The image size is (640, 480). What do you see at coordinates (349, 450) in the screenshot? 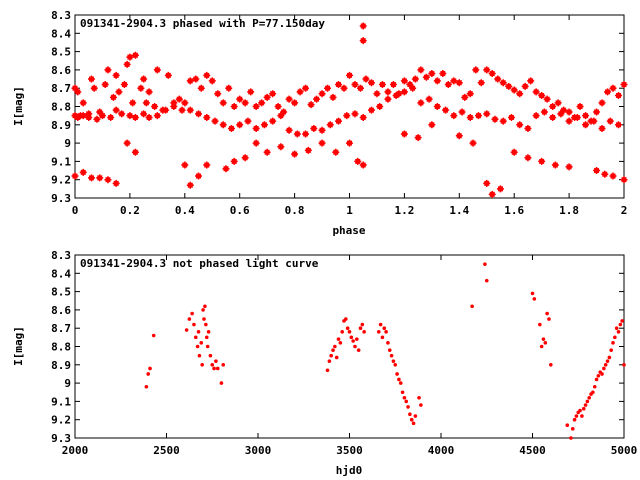
I see `x-tick-label: 3500` at bounding box center [349, 450].